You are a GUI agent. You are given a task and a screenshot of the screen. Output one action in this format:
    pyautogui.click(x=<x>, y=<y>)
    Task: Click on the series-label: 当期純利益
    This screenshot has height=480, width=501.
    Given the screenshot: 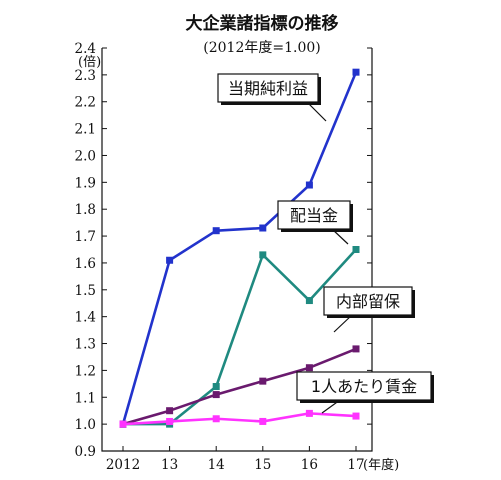 What is the action you would take?
    pyautogui.click(x=268, y=88)
    